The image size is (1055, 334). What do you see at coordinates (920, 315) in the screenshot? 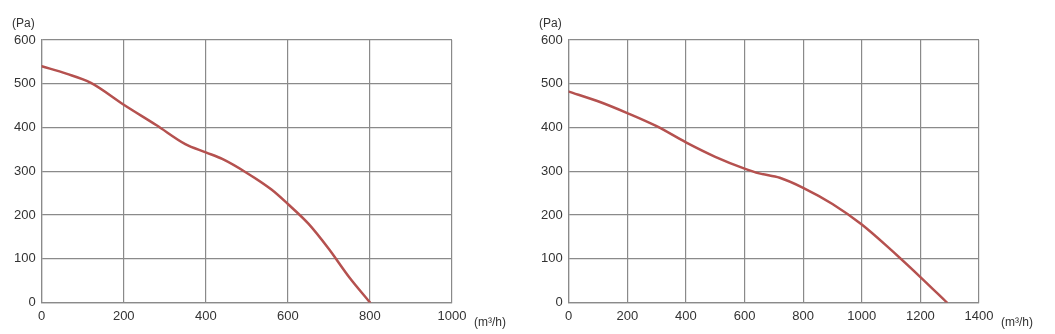
I see `x-tick-label: 1200` at bounding box center [920, 315].